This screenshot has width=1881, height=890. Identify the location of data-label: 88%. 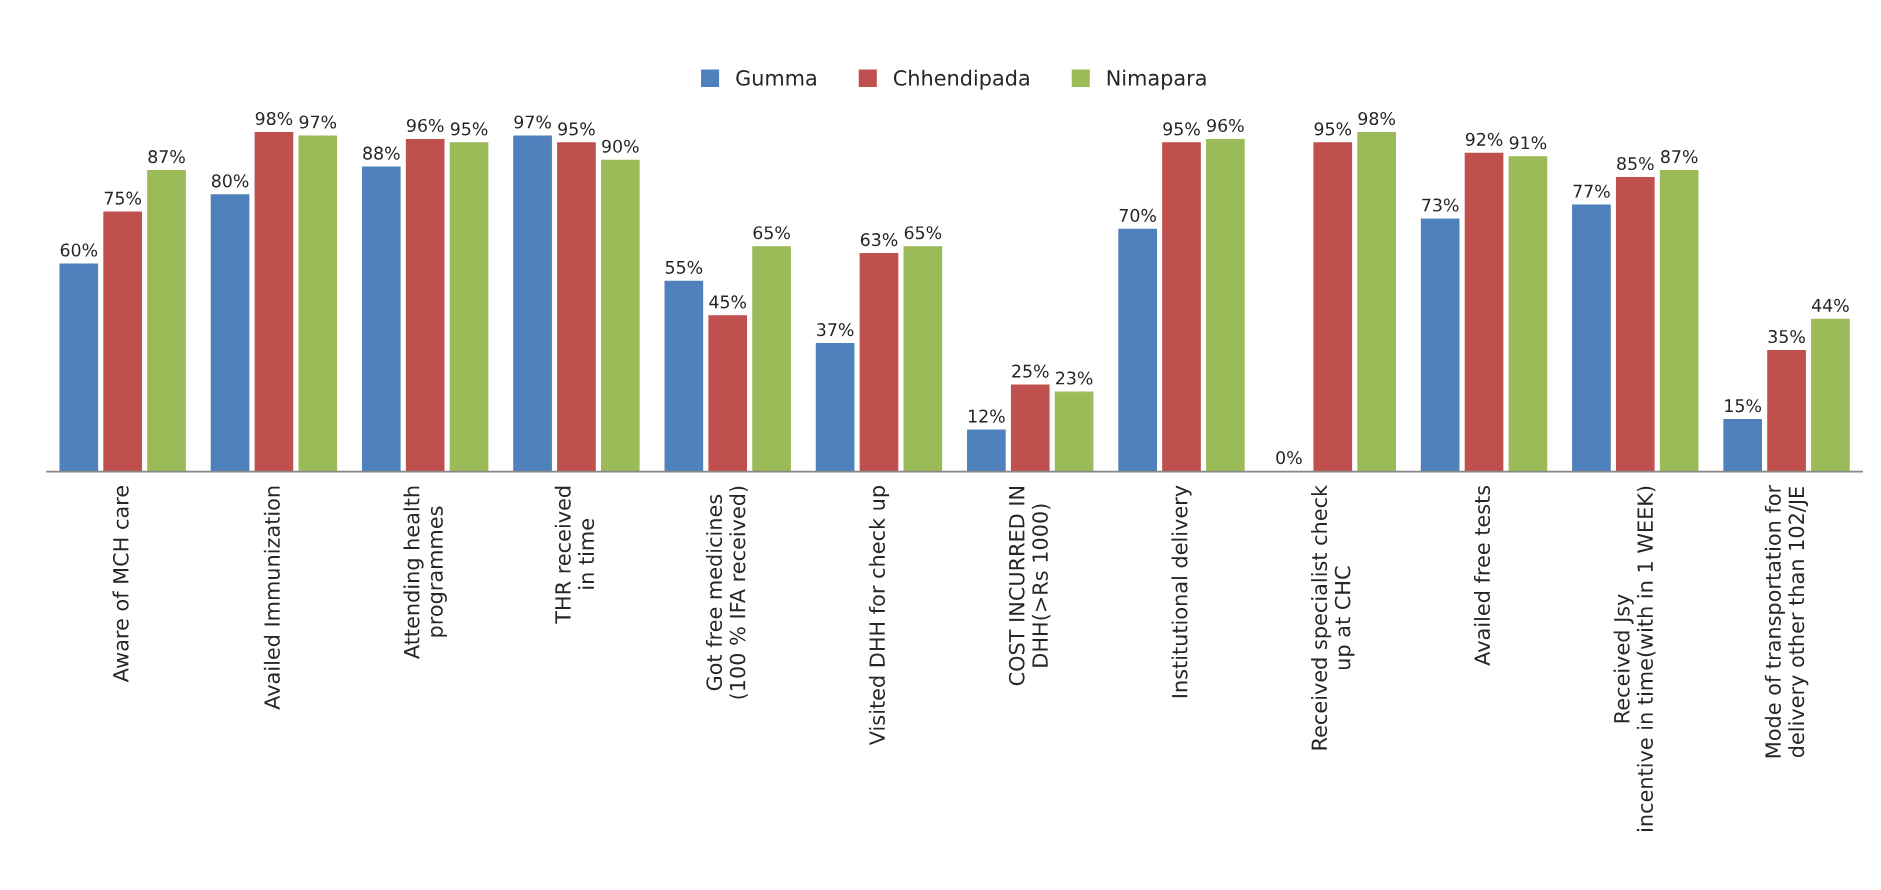
(381, 153).